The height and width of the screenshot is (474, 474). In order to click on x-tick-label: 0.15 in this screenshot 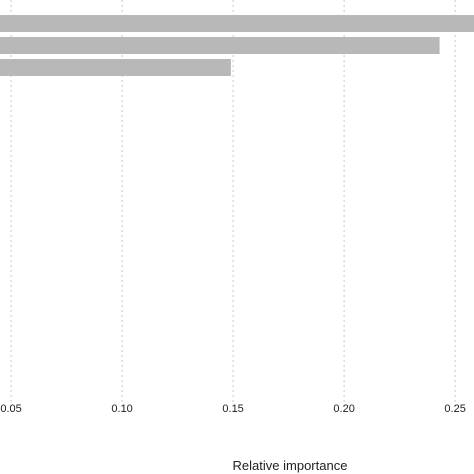, I will do `click(232, 409)`.